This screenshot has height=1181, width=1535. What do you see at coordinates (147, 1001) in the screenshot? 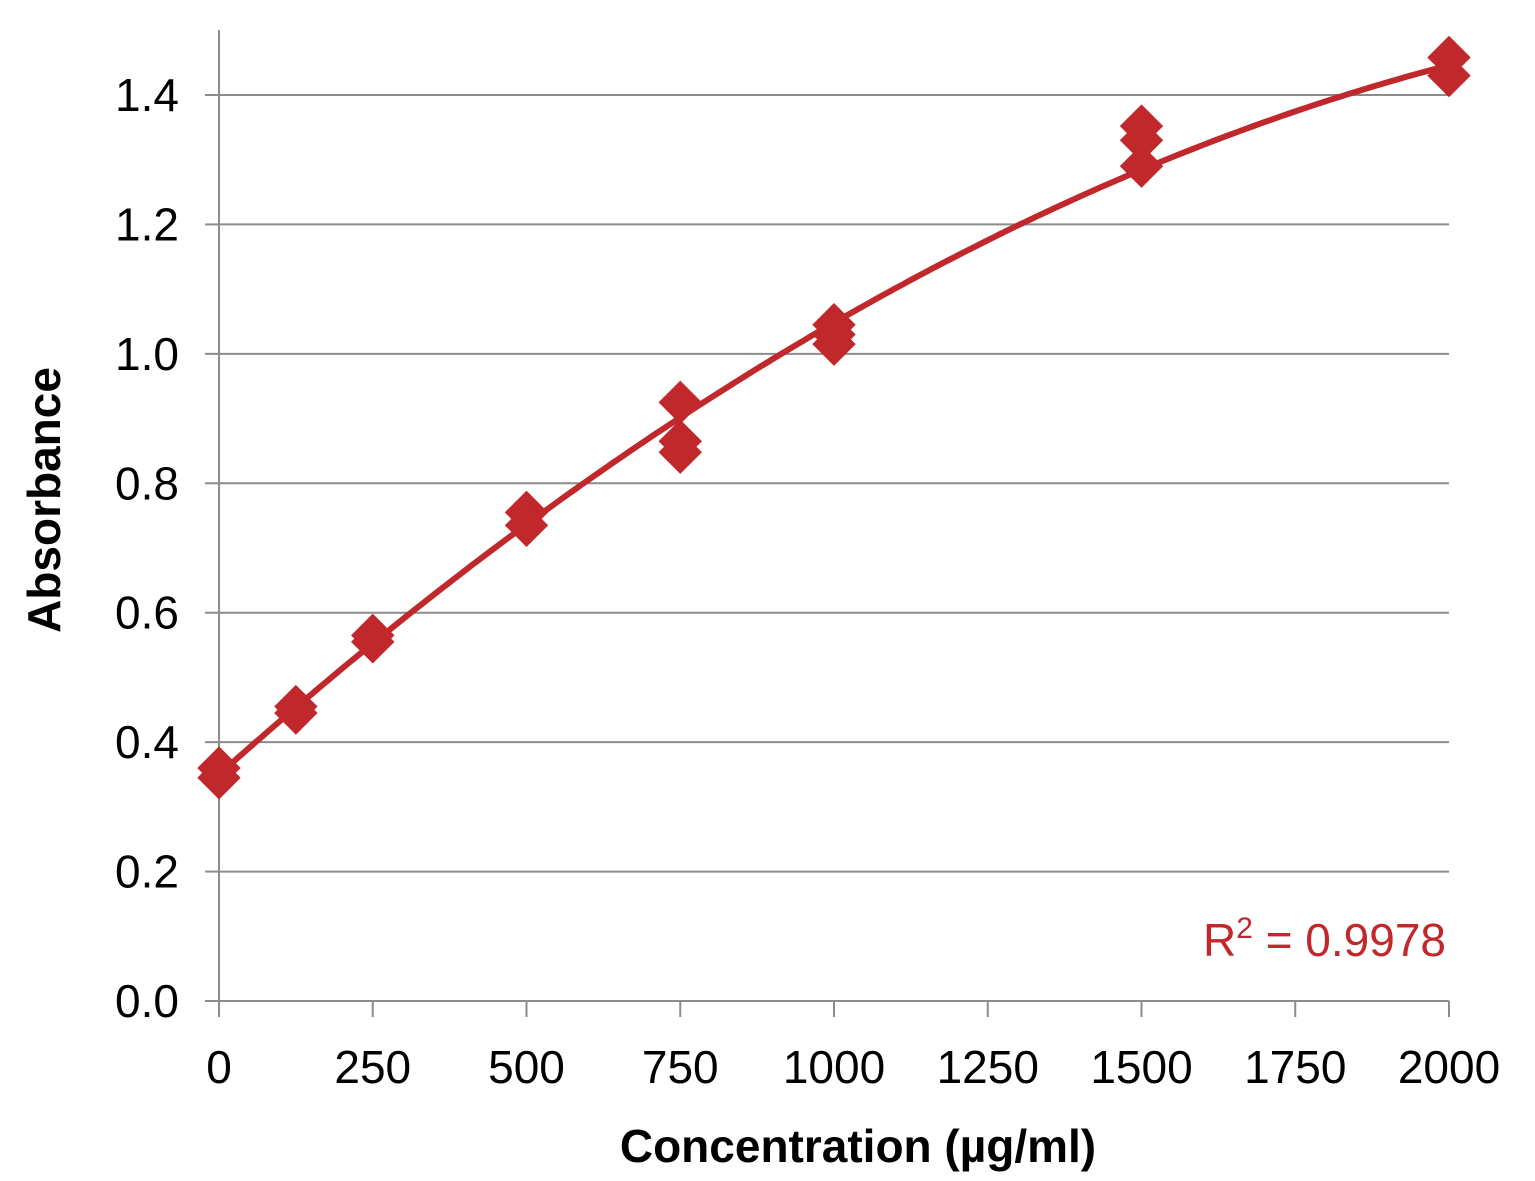
I see `y-tick-label: 0.0` at bounding box center [147, 1001].